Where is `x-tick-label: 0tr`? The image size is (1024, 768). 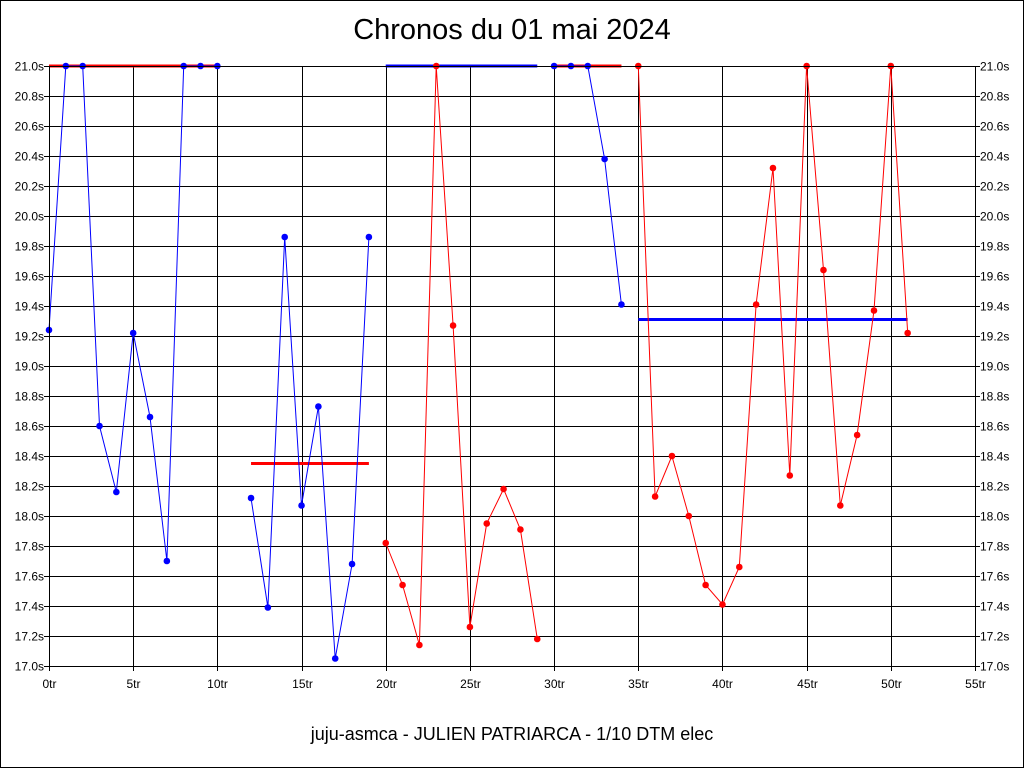
x-tick-label: 0tr is located at coordinates (49, 684).